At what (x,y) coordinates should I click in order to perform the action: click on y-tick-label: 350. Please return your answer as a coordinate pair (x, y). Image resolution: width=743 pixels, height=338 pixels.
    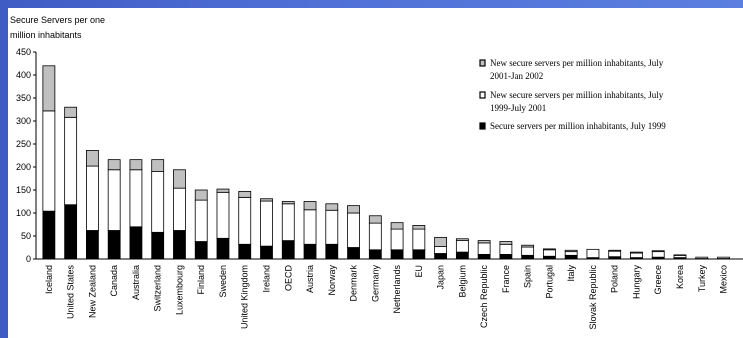
    Looking at the image, I should click on (23, 98).